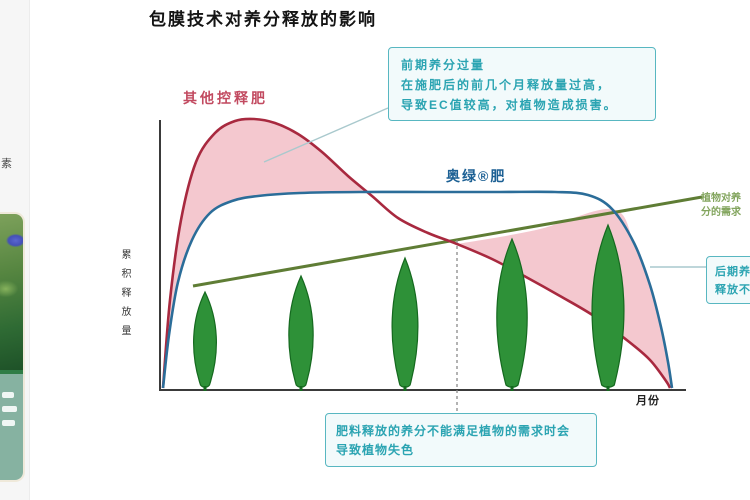  What do you see at coordinates (11, 427) in the screenshot?
I see `card-caption-panel` at bounding box center [11, 427].